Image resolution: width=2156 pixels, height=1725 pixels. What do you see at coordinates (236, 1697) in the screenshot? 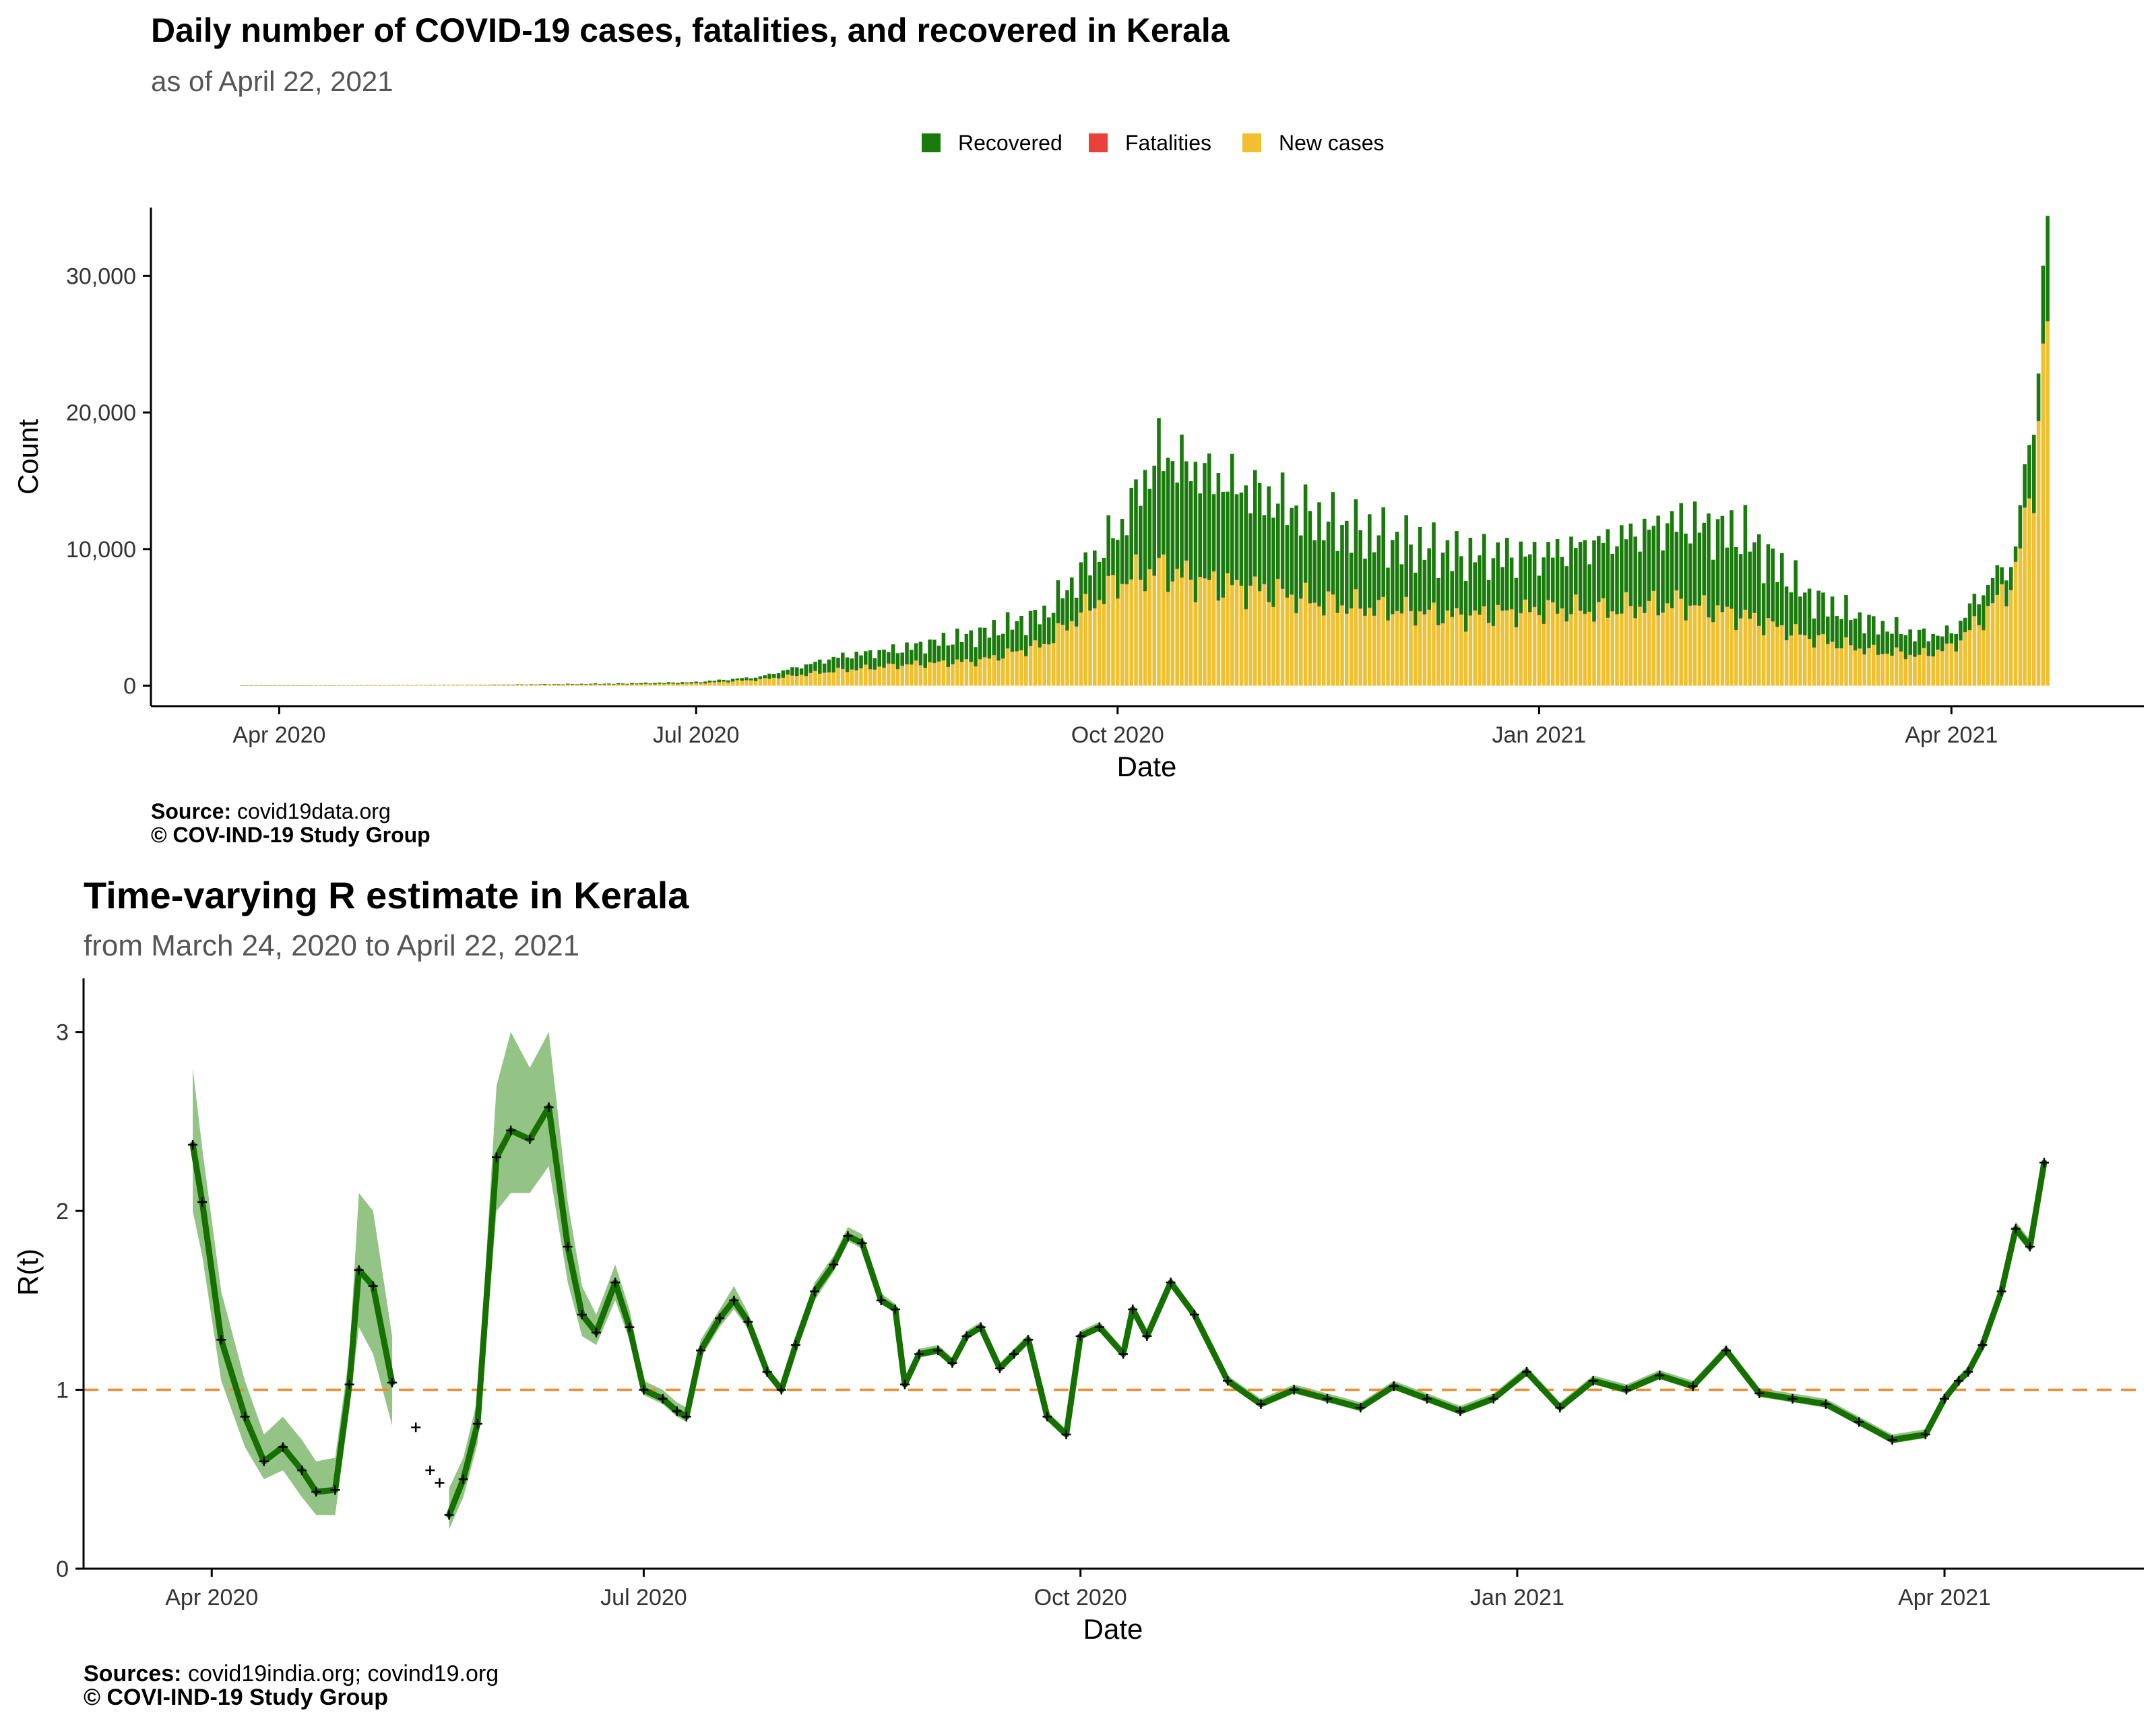
I see `credit-caption: © COVI-IND-19 Study Group` at bounding box center [236, 1697].